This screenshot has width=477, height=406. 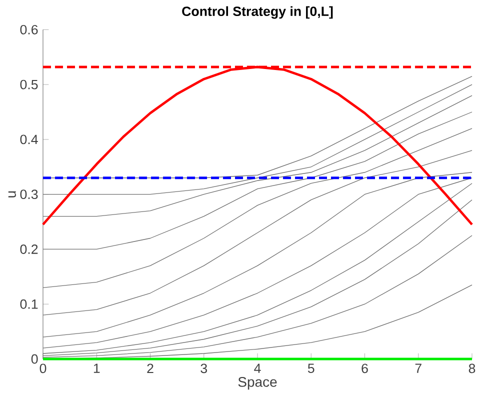 What do you see at coordinates (29, 249) in the screenshot?
I see `y-tick-label: 0.2` at bounding box center [29, 249].